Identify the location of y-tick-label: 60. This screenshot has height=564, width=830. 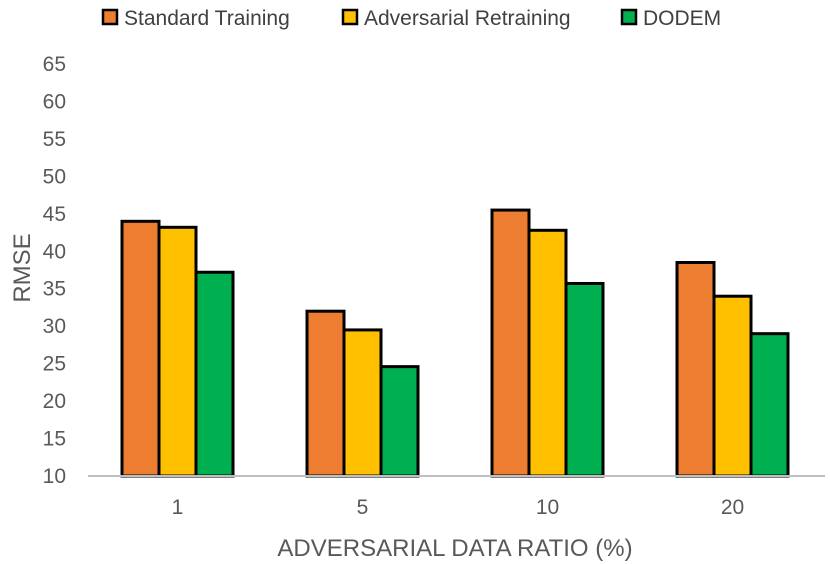
(54, 101).